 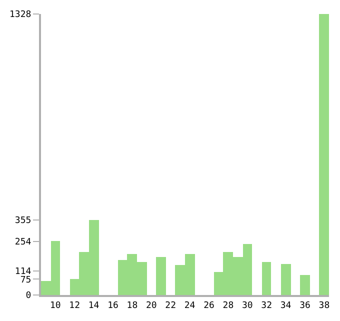 I want to click on x-tick-label: 12, so click(x=74, y=305).